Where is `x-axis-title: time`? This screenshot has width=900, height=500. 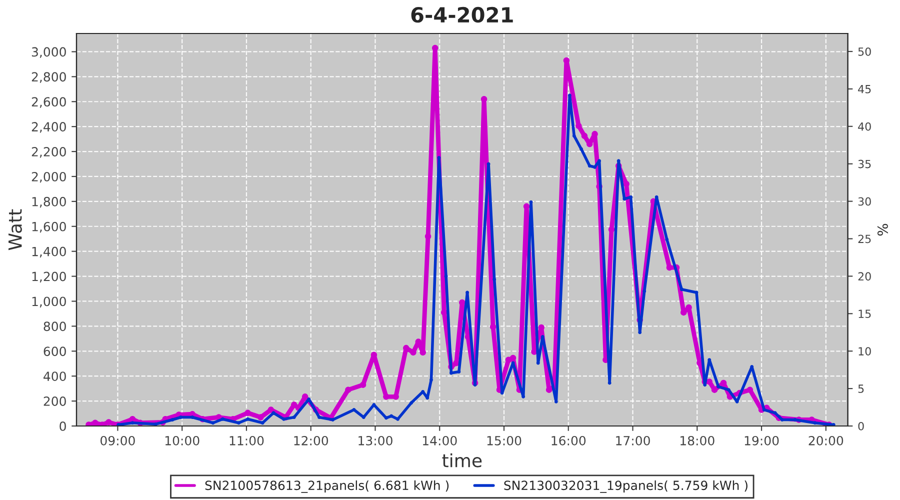 x-axis-title: time is located at coordinates (462, 460).